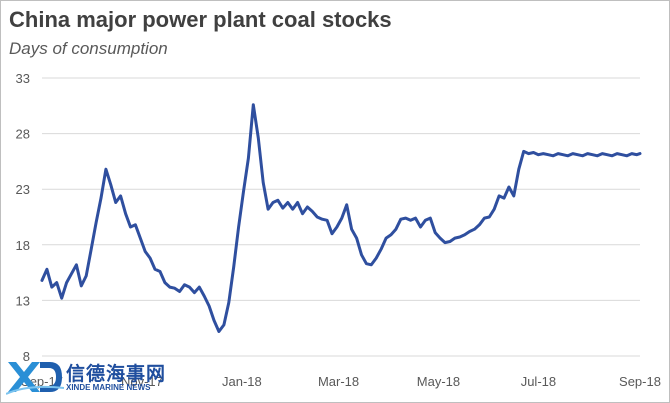  What do you see at coordinates (142, 381) in the screenshot?
I see `x-tick-label: Nov-17` at bounding box center [142, 381].